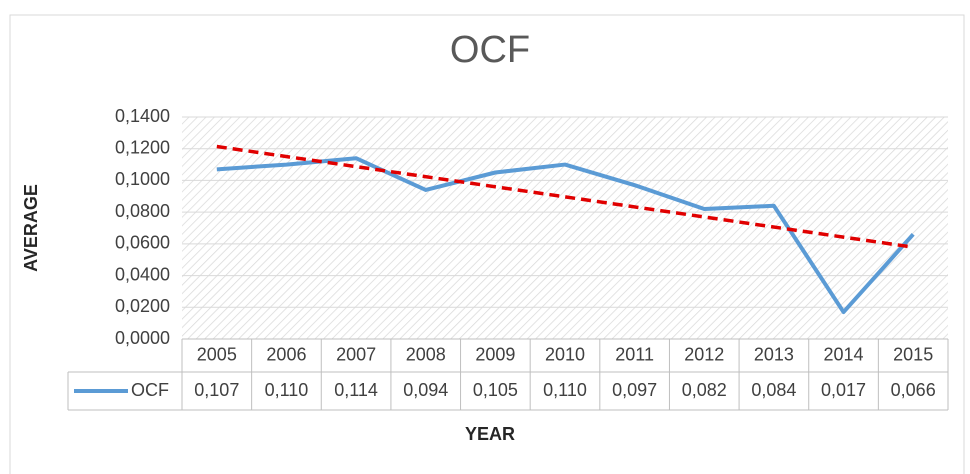  I want to click on y-tick-label: 0,1000, so click(142, 179).